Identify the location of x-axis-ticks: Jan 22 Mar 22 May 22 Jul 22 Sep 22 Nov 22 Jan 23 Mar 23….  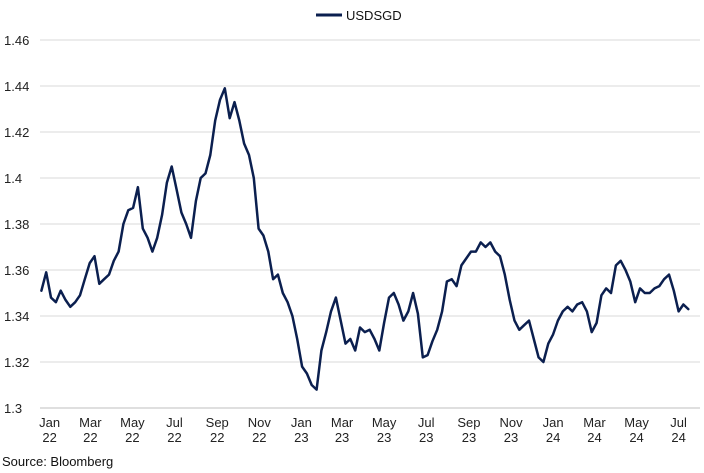
(363, 430).